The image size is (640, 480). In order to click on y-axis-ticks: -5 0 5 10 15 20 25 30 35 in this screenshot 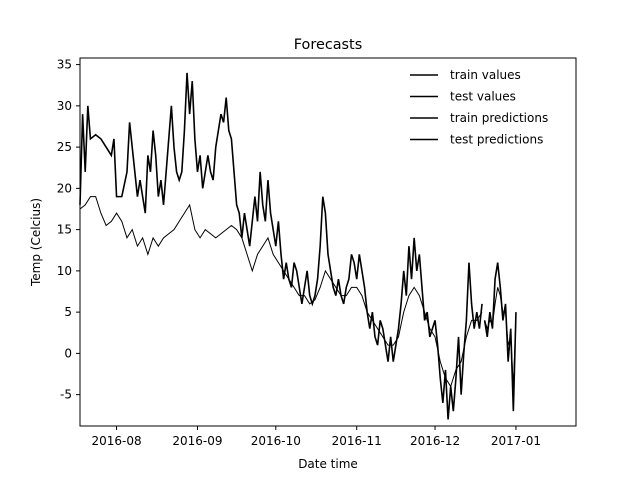, I will do `click(68, 230)`.